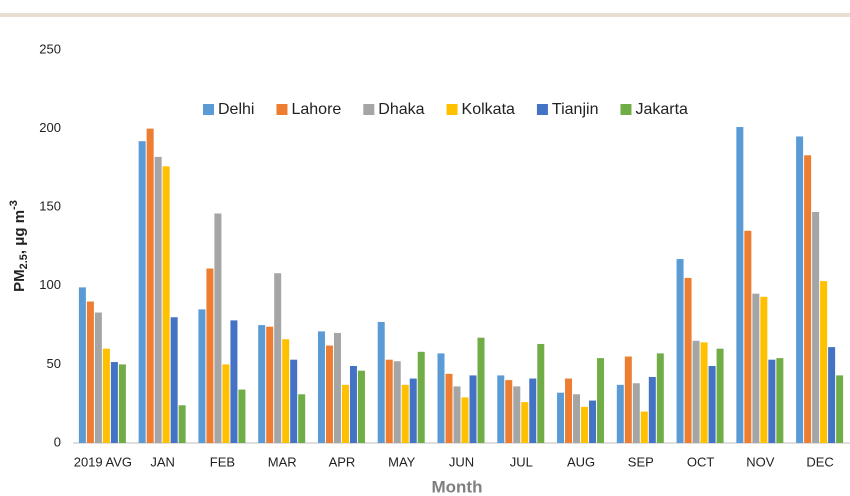  What do you see at coordinates (50, 48) in the screenshot?
I see `y-tick-label: 250` at bounding box center [50, 48].